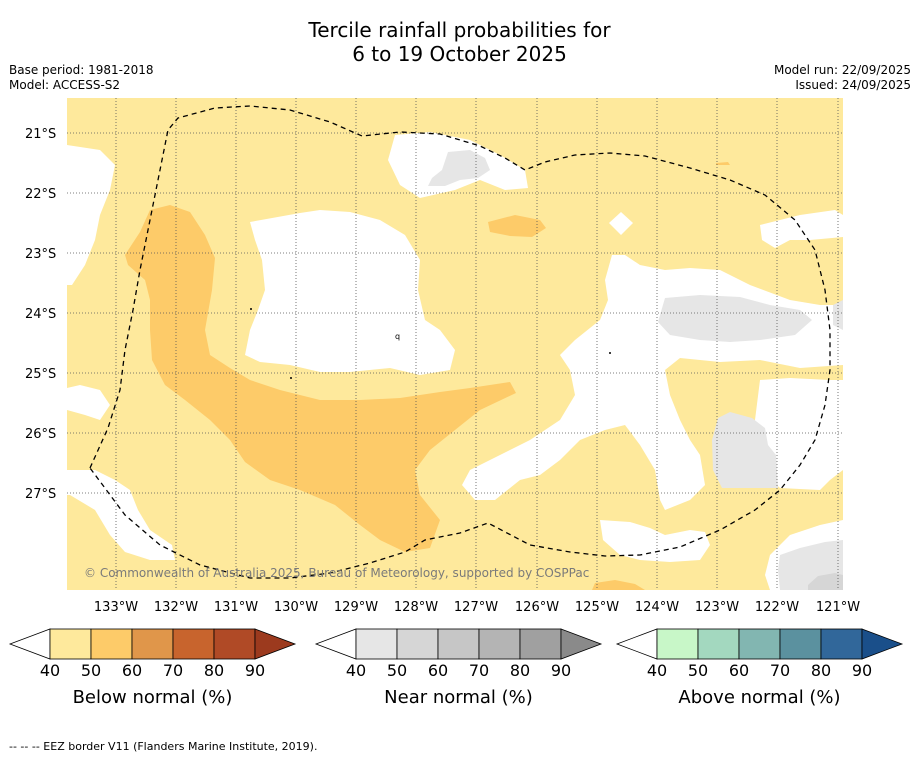  What do you see at coordinates (29, 644) in the screenshot?
I see `colorbar-below-min-extend` at bounding box center [29, 644].